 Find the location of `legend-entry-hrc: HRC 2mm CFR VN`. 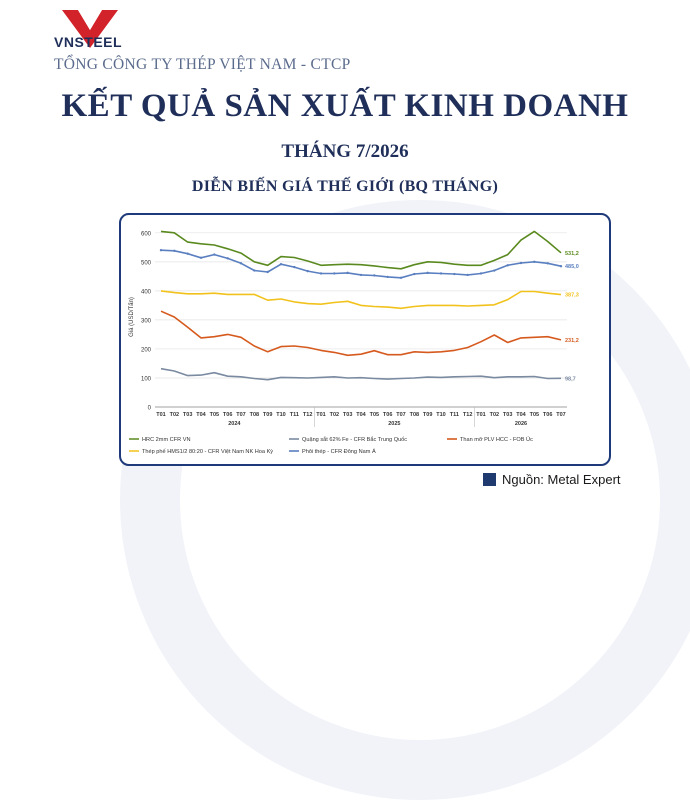

legend-entry-hrc: HRC 2mm CFR VN is located at coordinates (166, 440).